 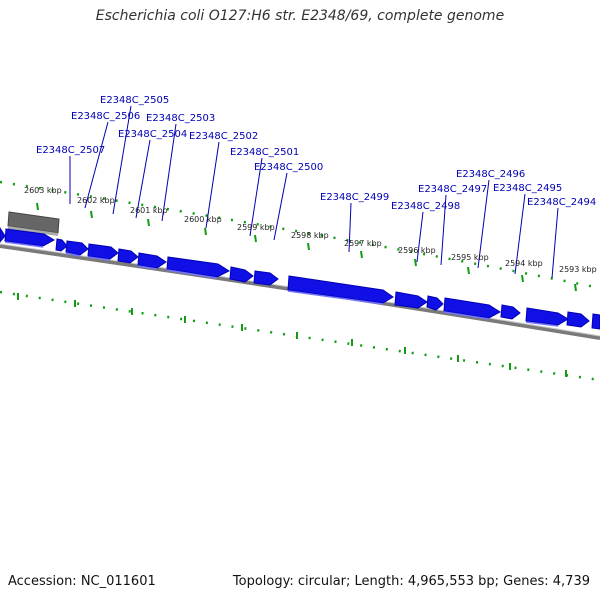 I want to click on gene-label: E2348C_2502, so click(x=223, y=136).